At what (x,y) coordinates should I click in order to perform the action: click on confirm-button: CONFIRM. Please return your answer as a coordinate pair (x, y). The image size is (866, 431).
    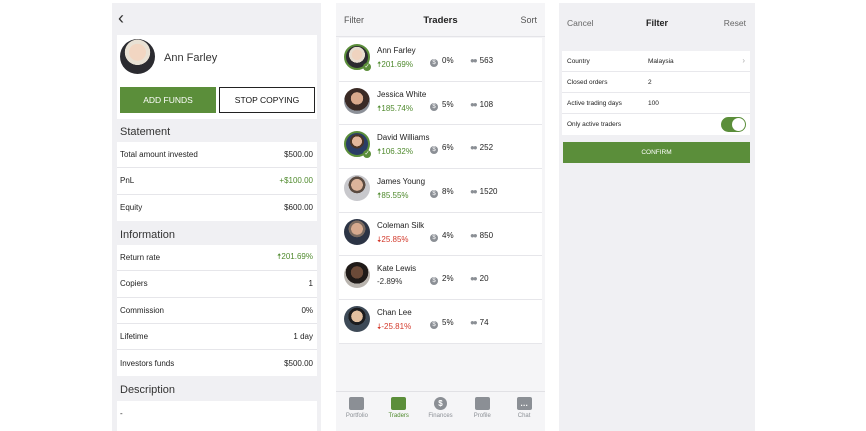
    Looking at the image, I should click on (656, 152).